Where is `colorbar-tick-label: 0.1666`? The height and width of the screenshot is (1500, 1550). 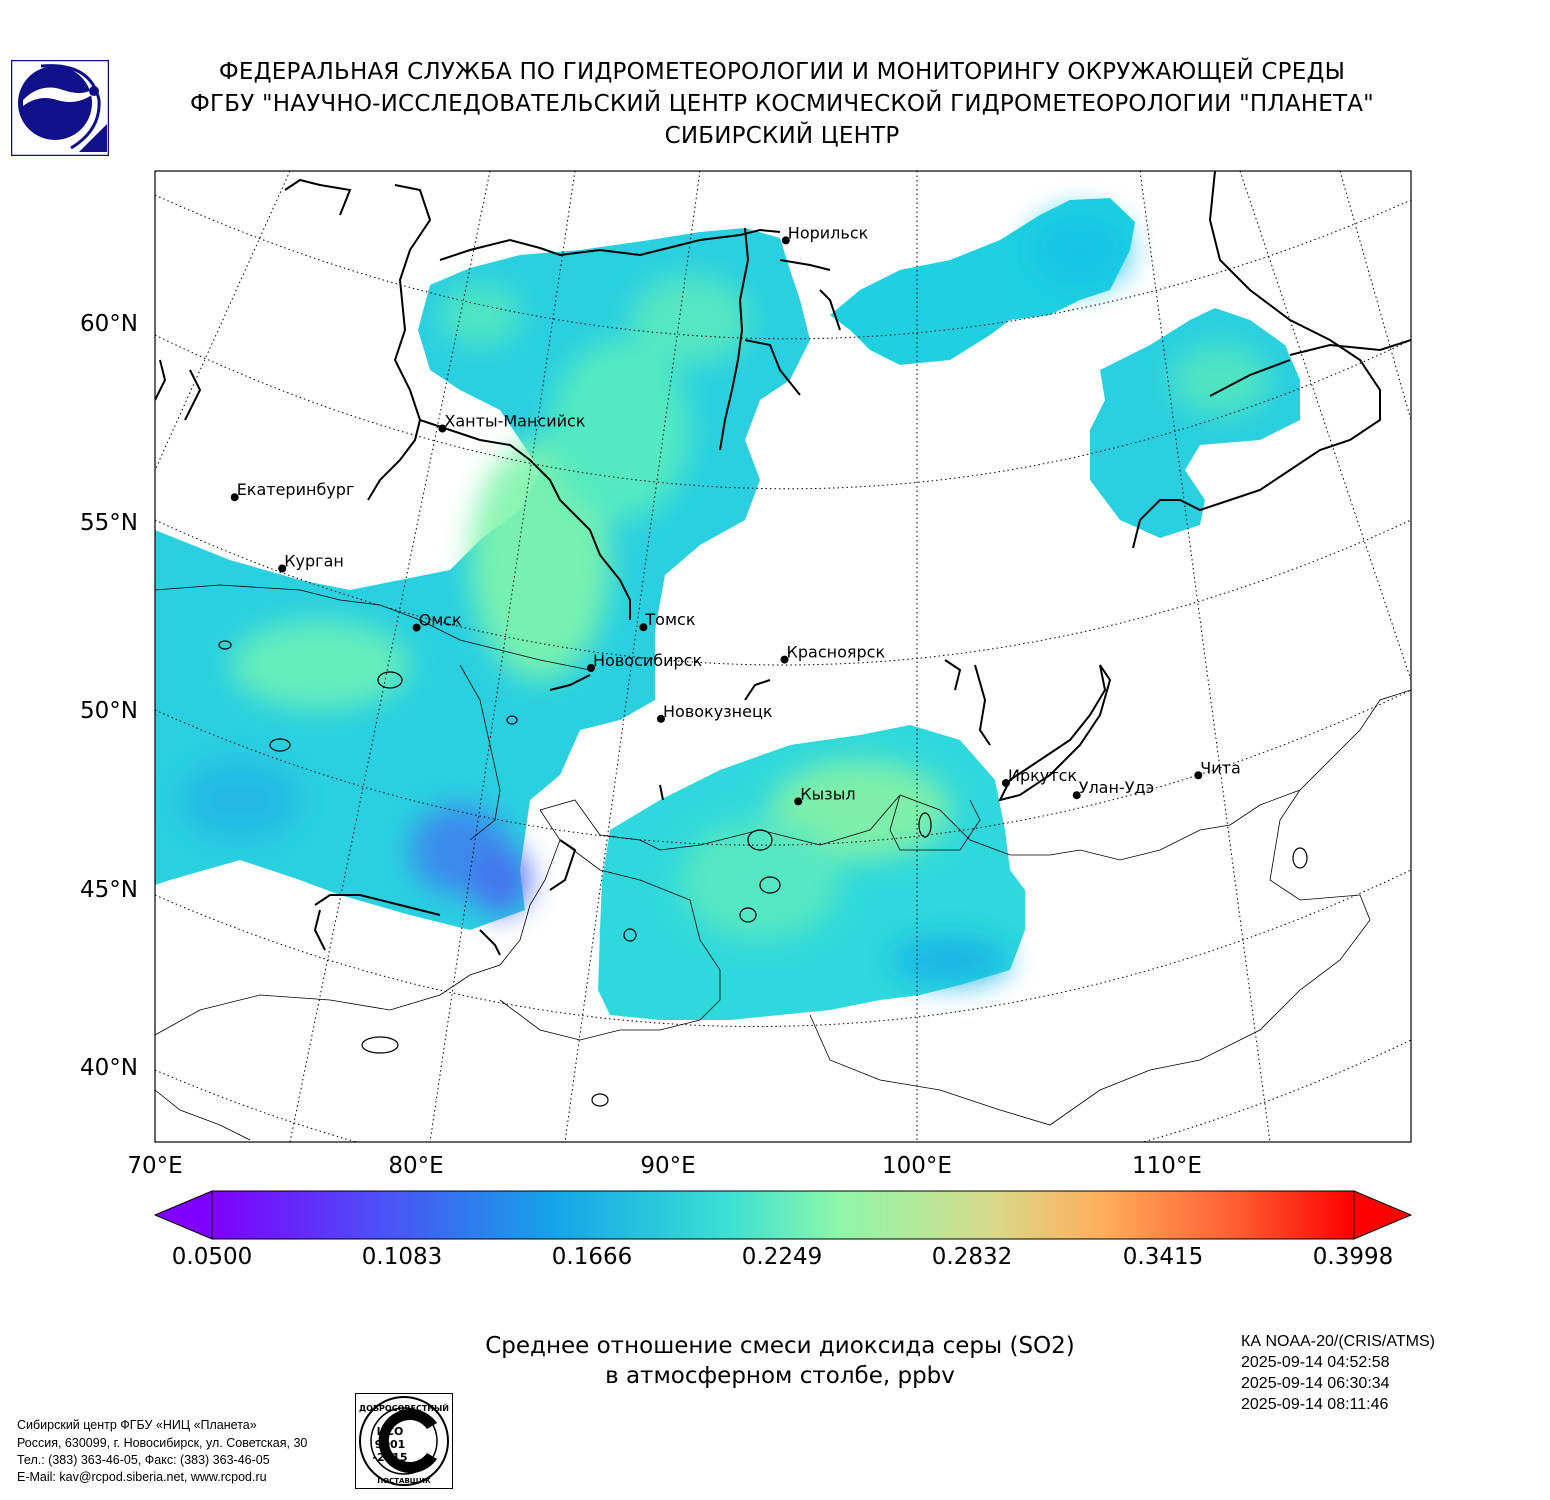 colorbar-tick-label: 0.1666 is located at coordinates (592, 1257).